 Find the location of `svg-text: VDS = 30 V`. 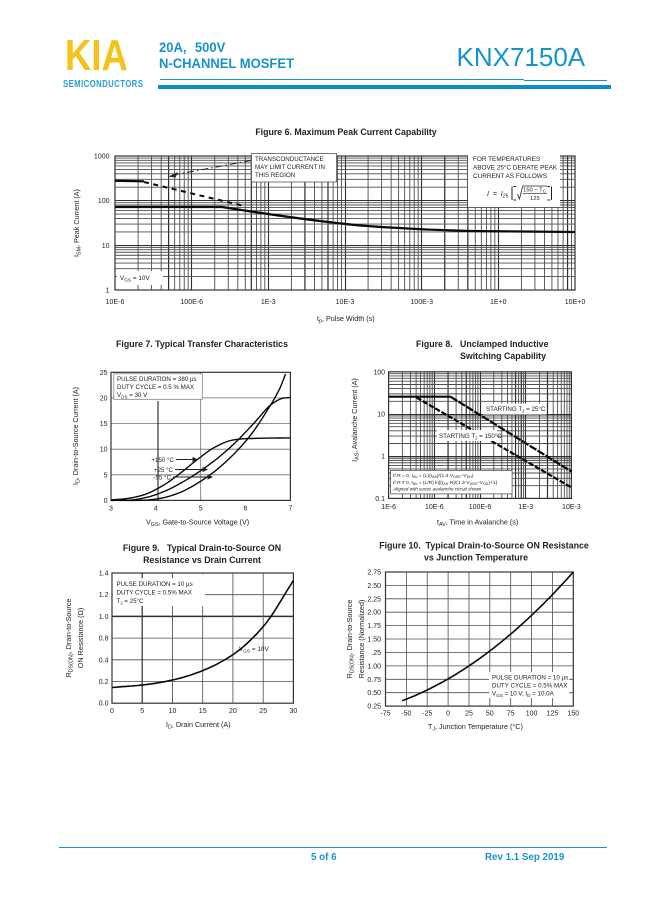

svg-text: VDS = 30 V is located at coordinates (132, 395).